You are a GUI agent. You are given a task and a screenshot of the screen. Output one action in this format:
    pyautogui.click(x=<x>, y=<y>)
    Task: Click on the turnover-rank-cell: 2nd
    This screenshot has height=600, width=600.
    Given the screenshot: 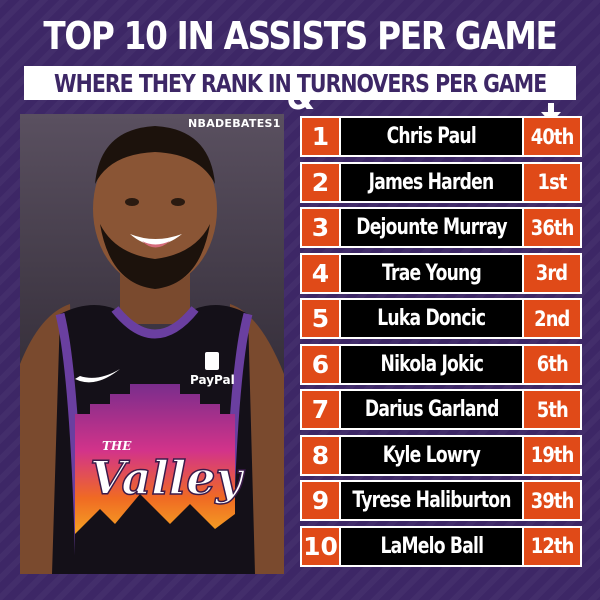 What is the action you would take?
    pyautogui.click(x=552, y=318)
    